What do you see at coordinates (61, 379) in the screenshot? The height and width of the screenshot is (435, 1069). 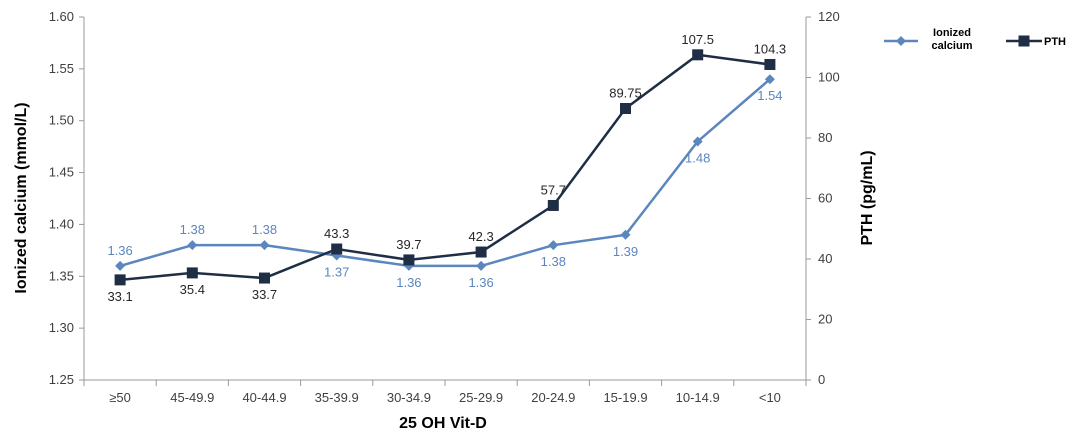 I see `left-tick-label: 1.25` at bounding box center [61, 379].